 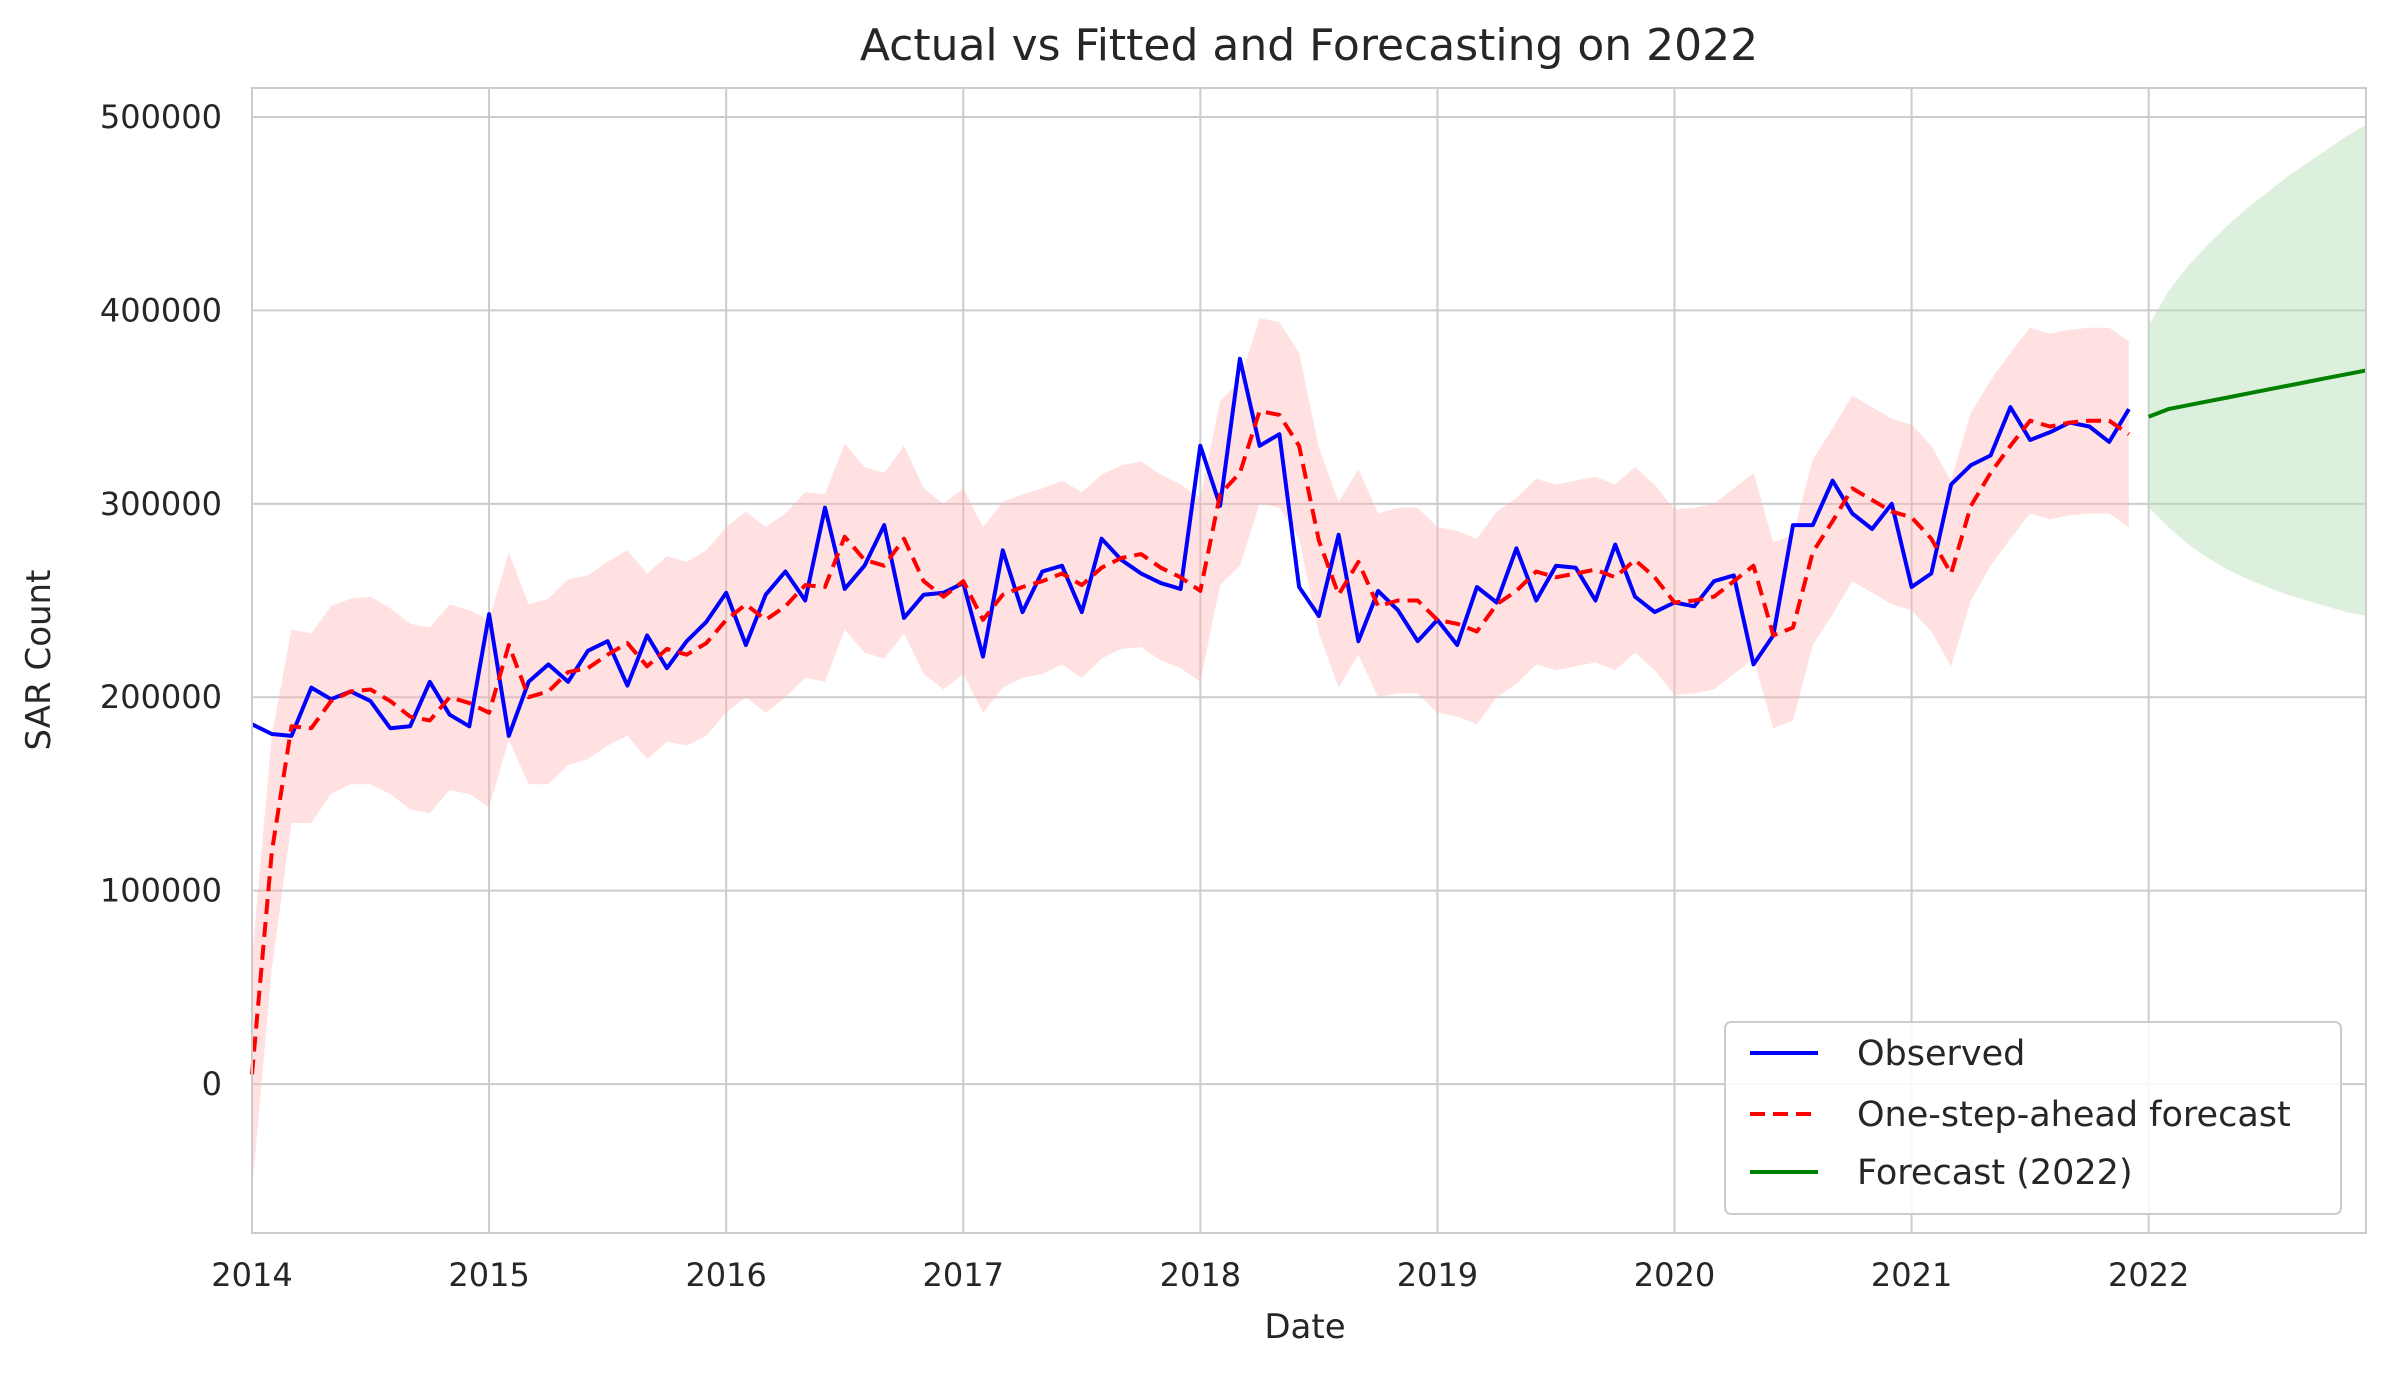 What do you see at coordinates (1437, 1275) in the screenshot?
I see `x-tick-label: 2019` at bounding box center [1437, 1275].